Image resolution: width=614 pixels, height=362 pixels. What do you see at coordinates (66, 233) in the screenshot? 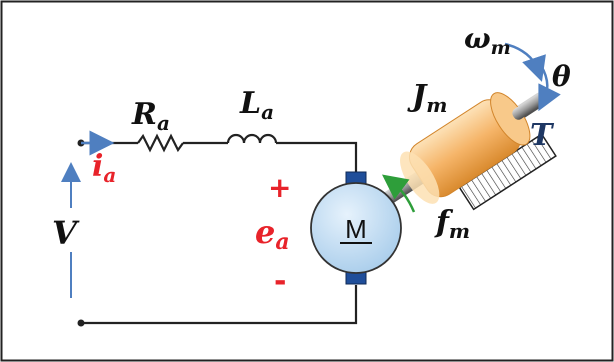
I see `voltage-label: V` at bounding box center [66, 233].